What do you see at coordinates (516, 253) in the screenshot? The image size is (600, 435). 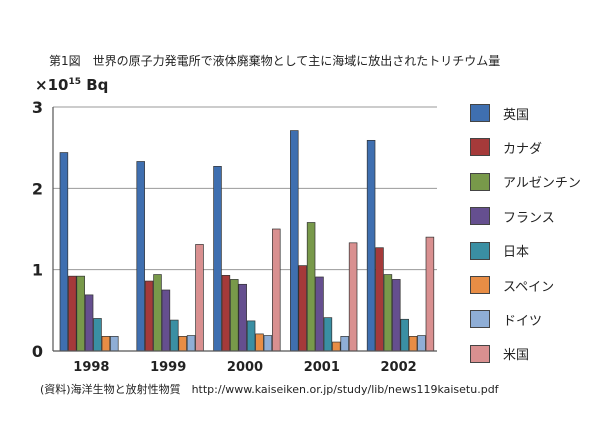 I see `legend-label: 日本` at bounding box center [516, 253].